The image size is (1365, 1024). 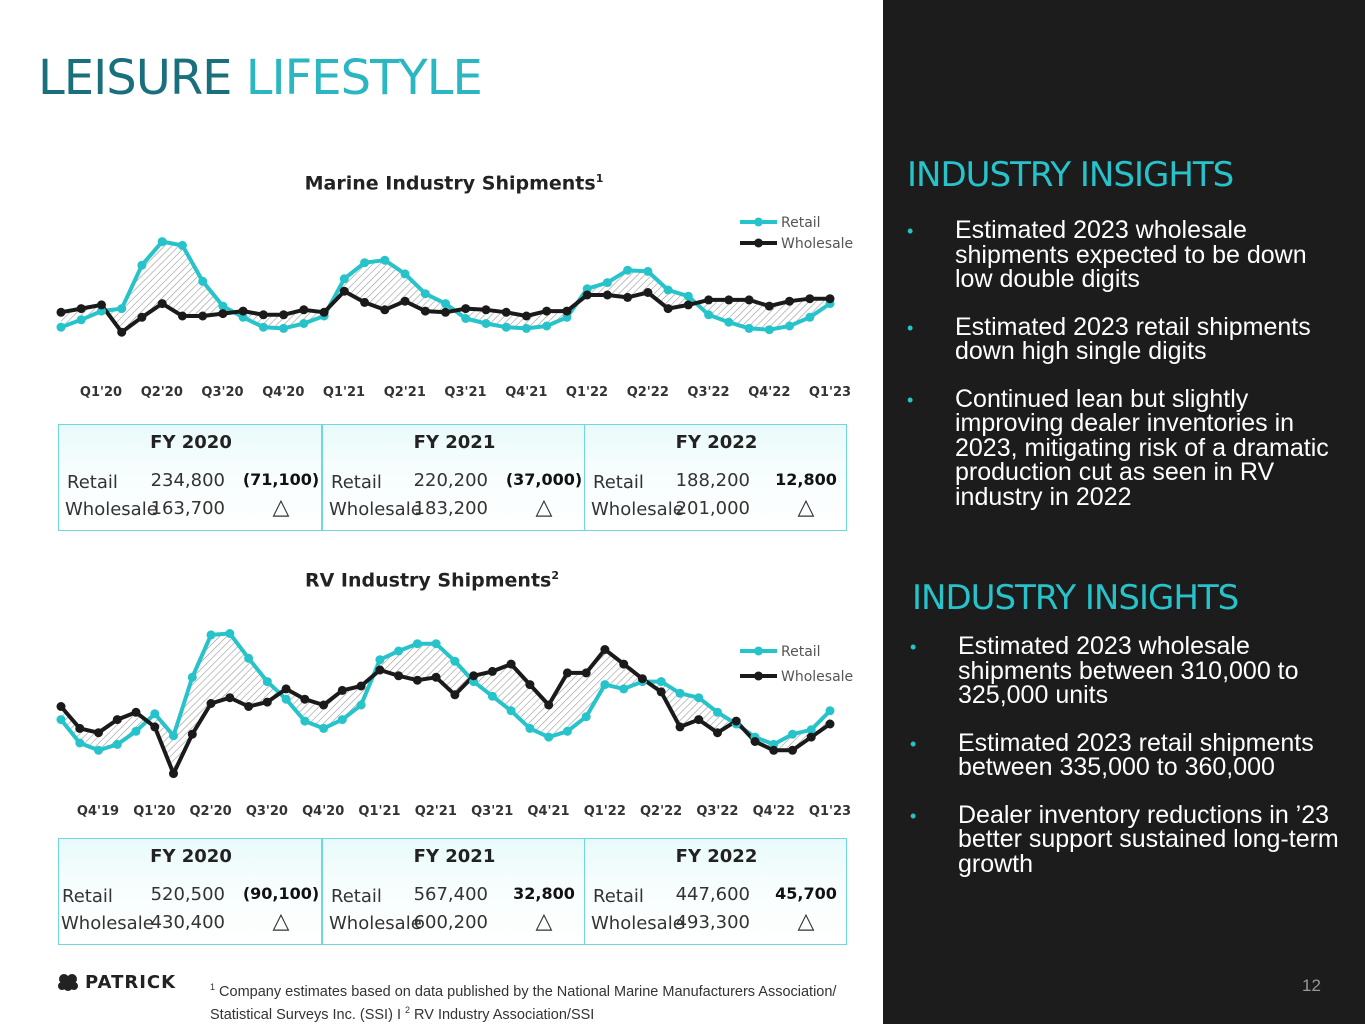 I want to click on wholesale-value: 163,700, so click(x=187, y=508).